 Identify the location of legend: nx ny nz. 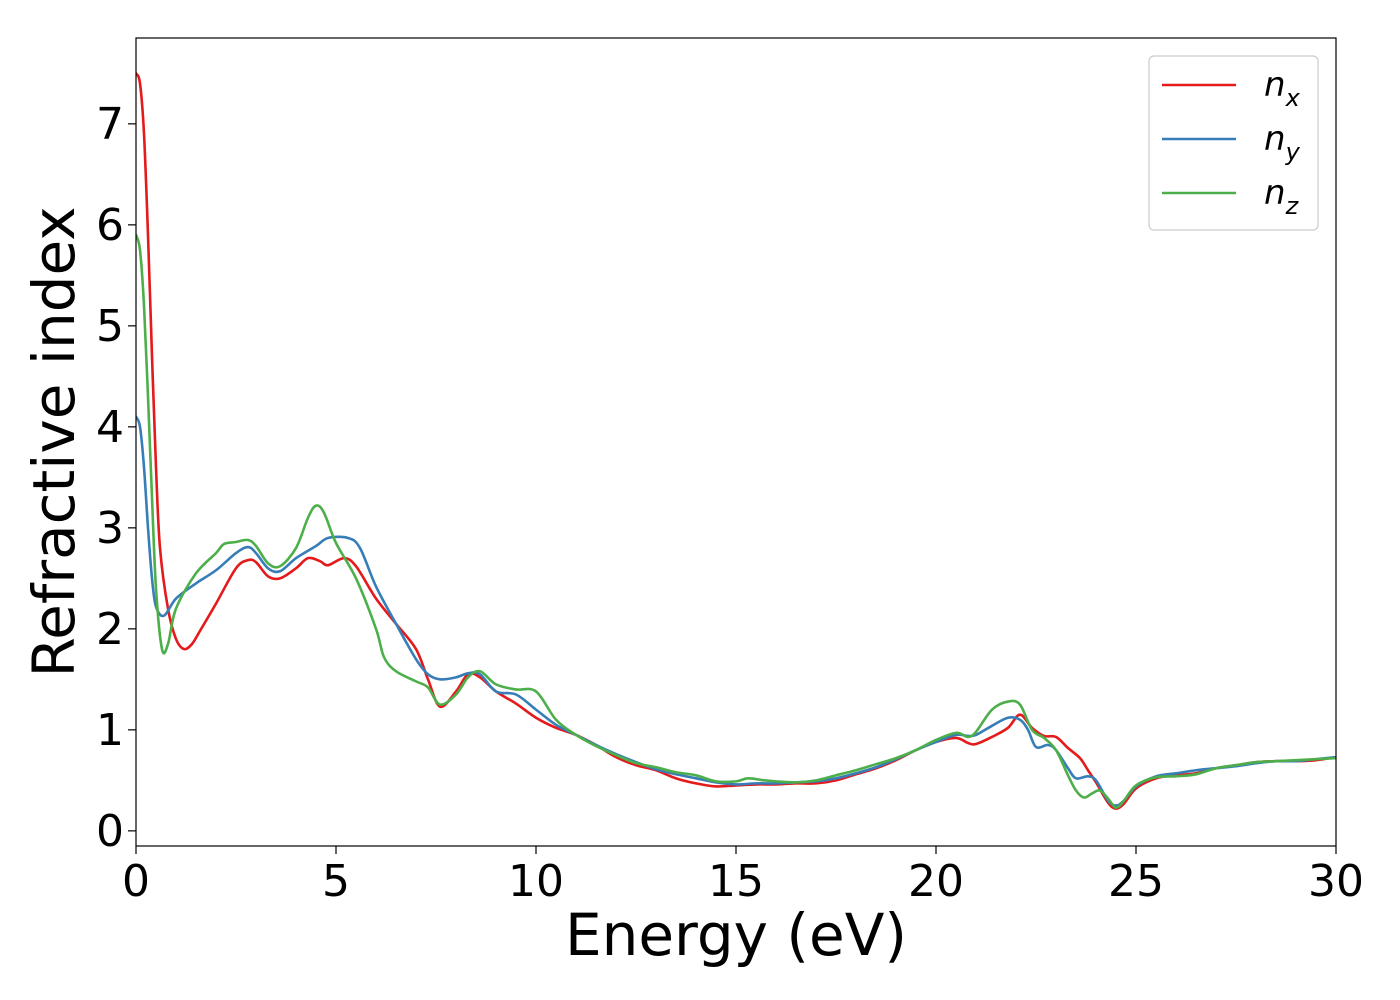
(1233, 143).